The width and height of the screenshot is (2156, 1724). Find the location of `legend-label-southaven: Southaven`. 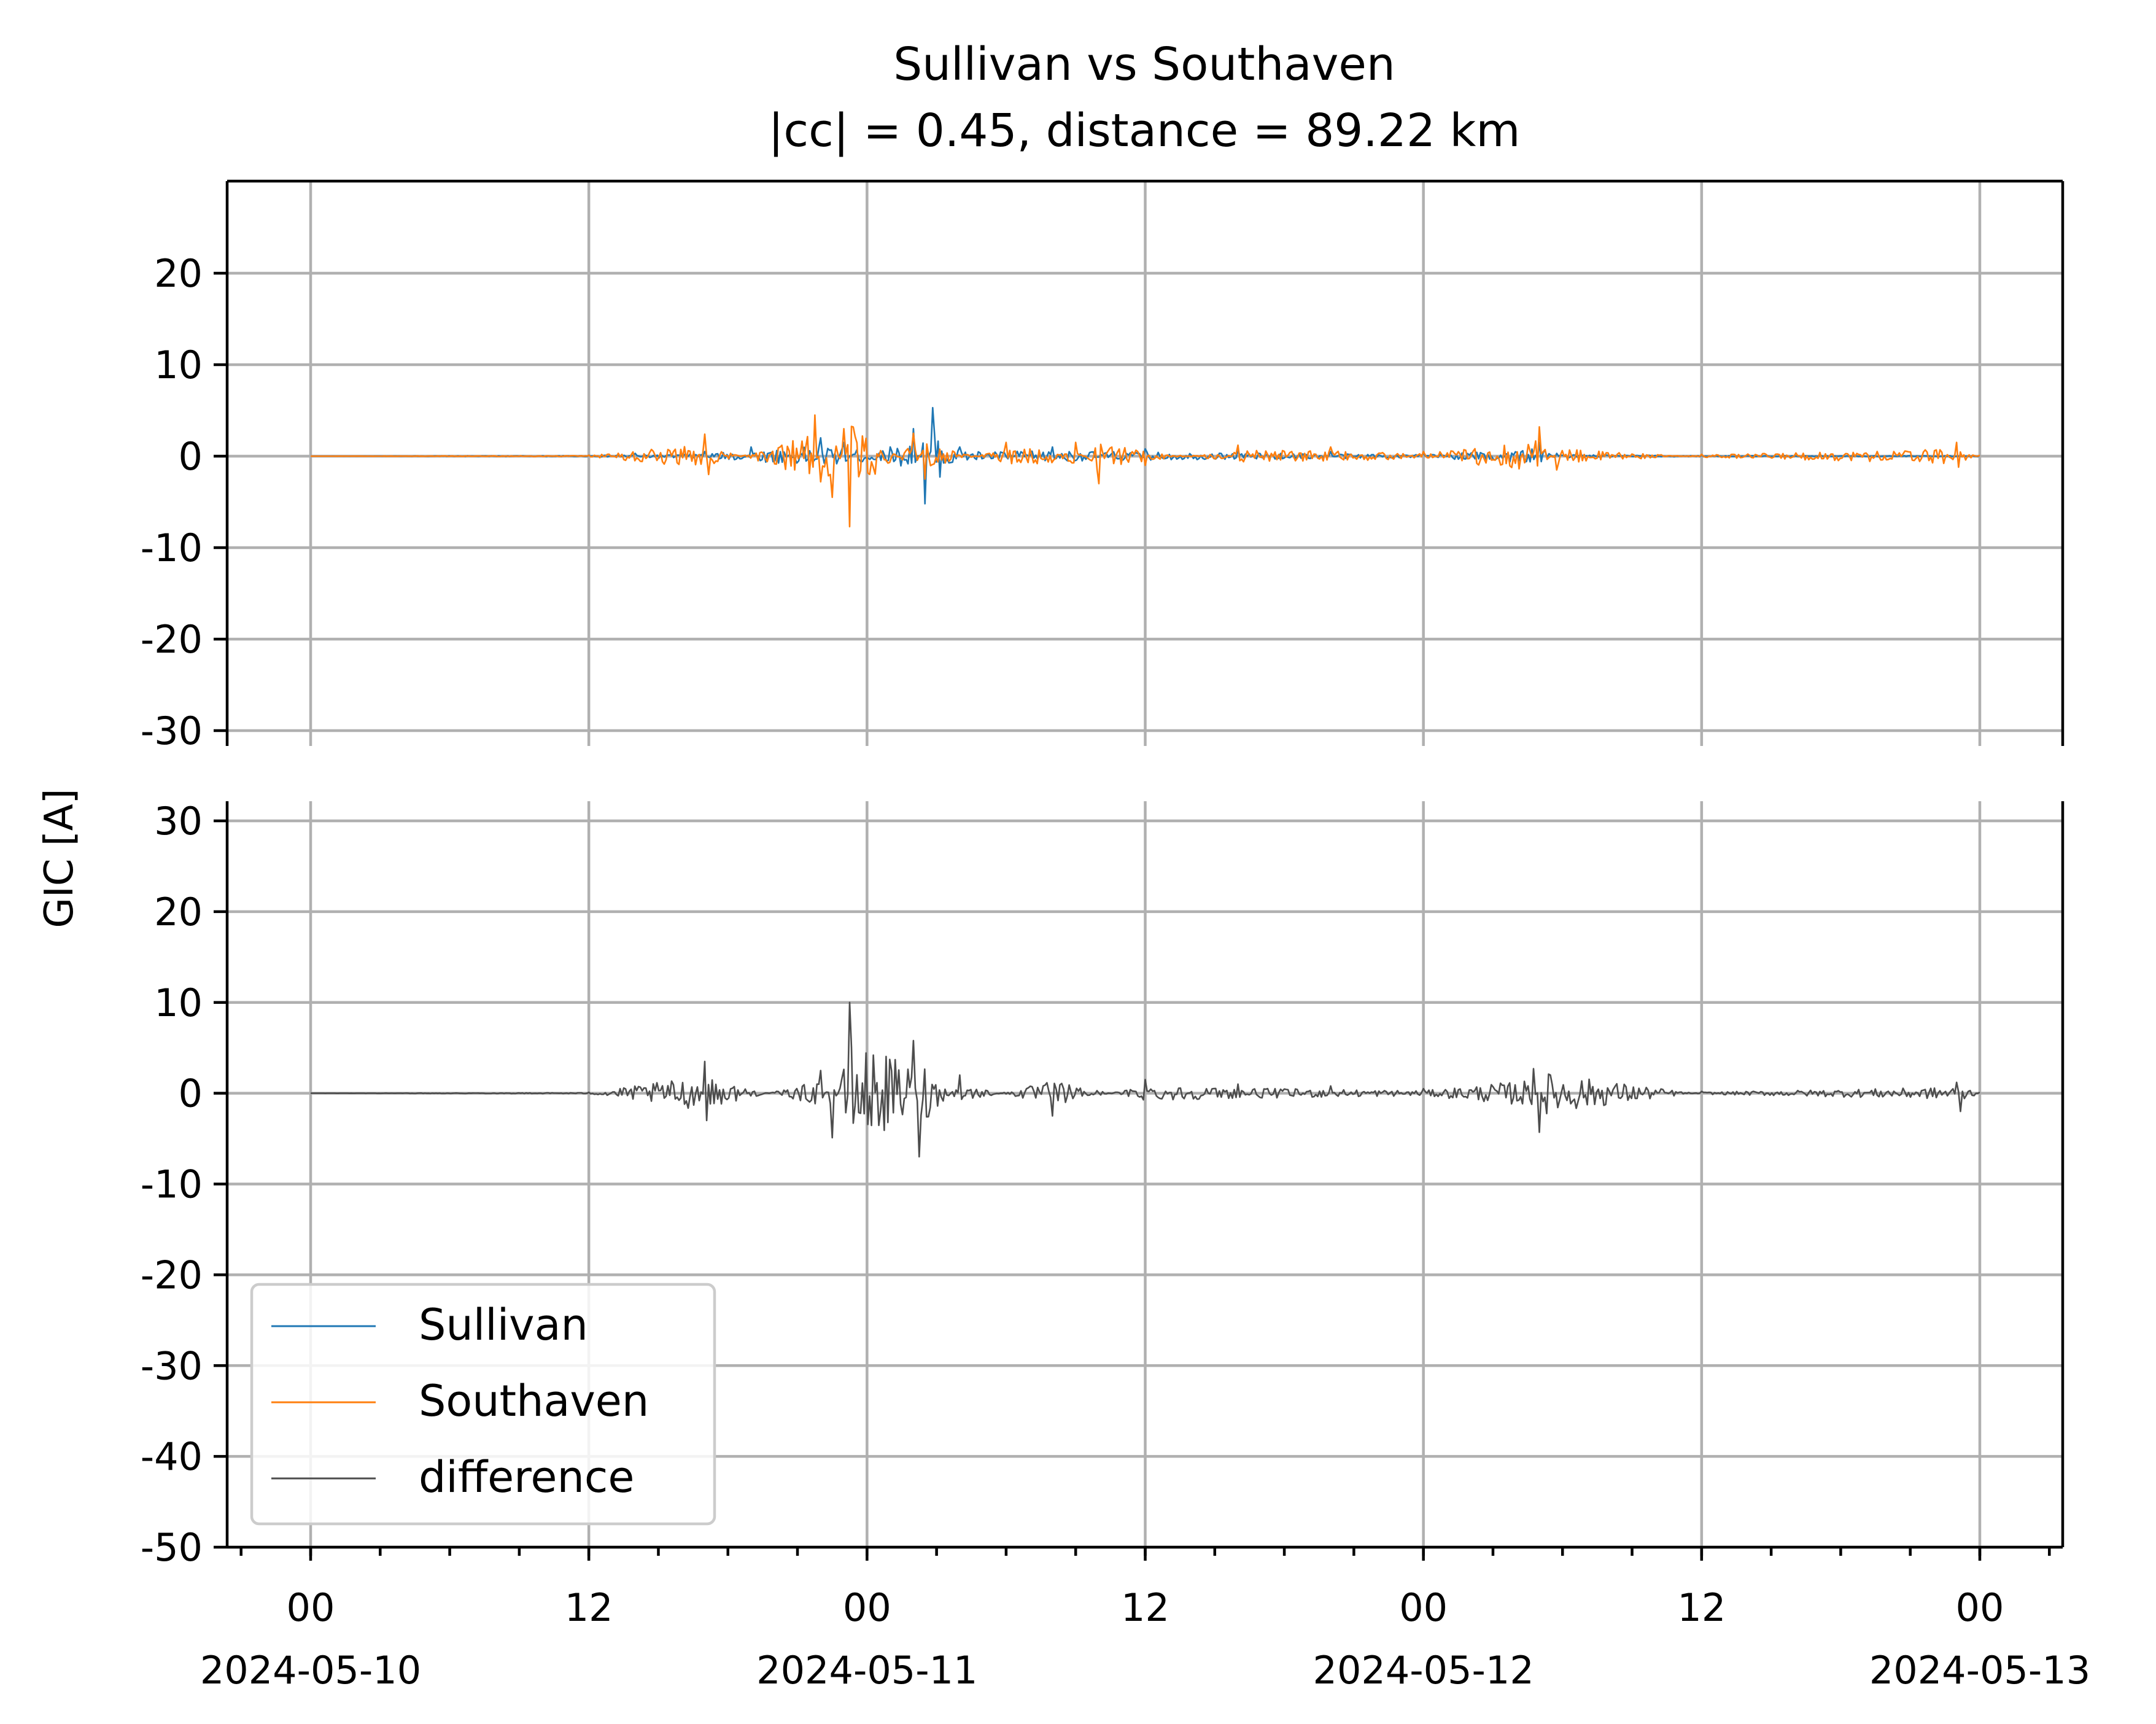

legend-label-southaven: Southaven is located at coordinates (534, 1401).